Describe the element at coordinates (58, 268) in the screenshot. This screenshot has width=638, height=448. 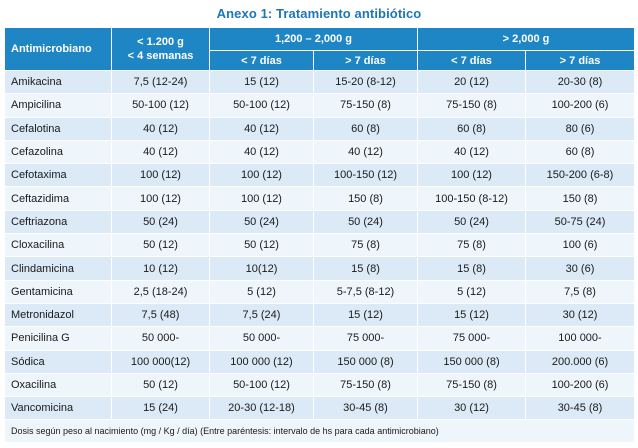
I see `drug-name-cell: Clindamicina` at that location.